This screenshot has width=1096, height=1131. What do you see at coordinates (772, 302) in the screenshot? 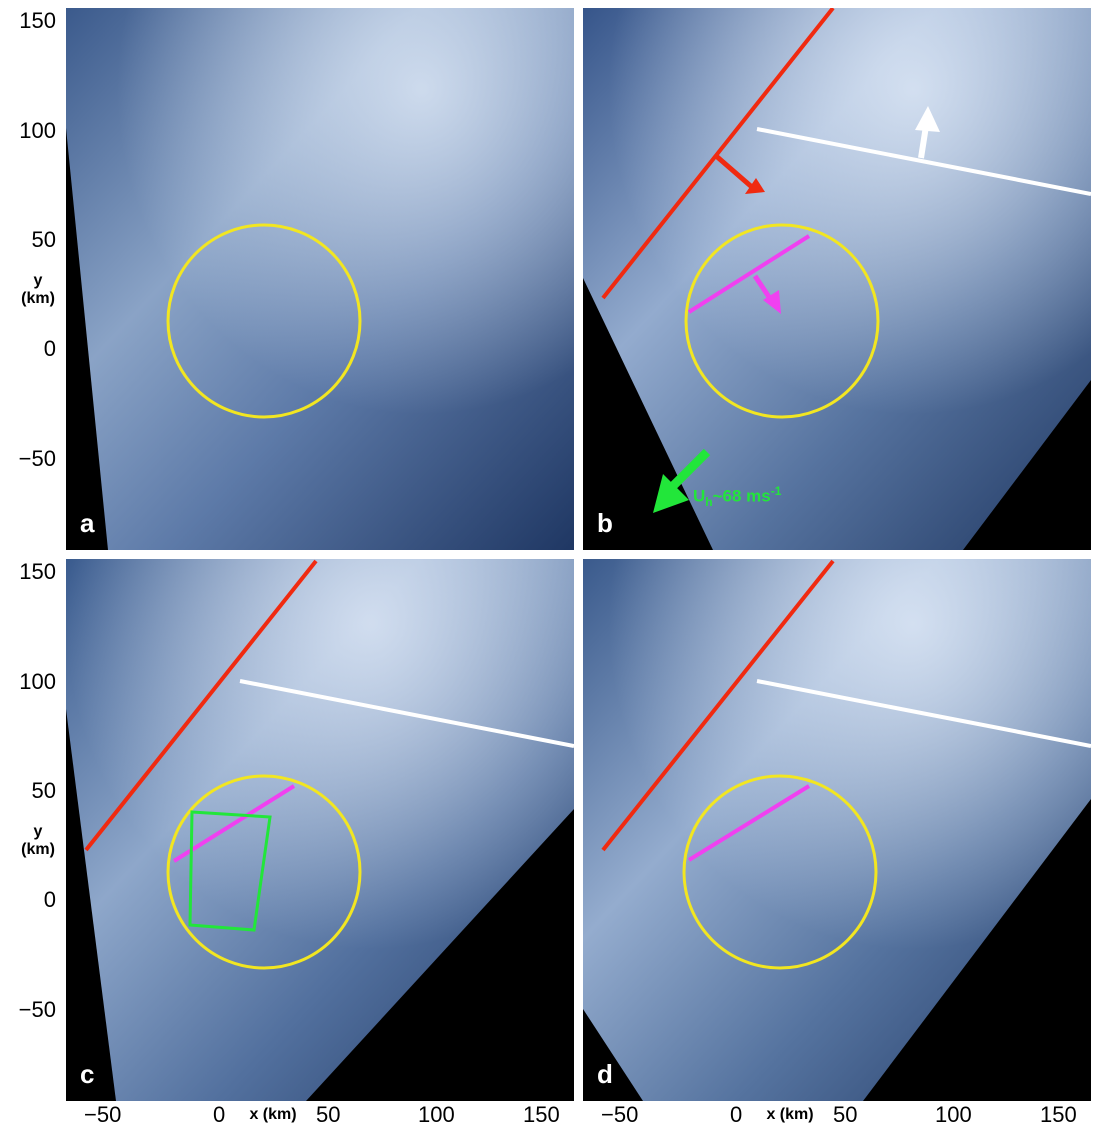
I see `magenta-arrow-icon` at bounding box center [772, 302].